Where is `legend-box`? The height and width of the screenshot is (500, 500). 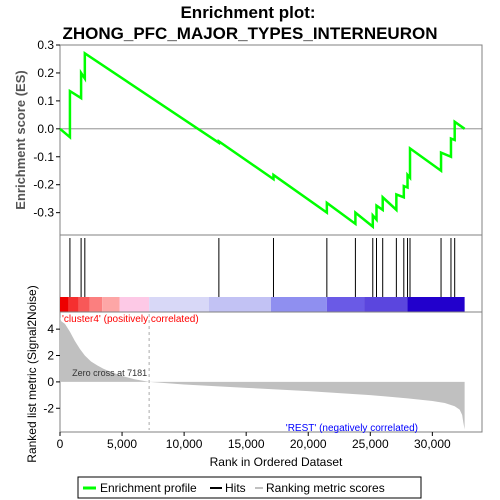 legend-box is located at coordinates (249, 487).